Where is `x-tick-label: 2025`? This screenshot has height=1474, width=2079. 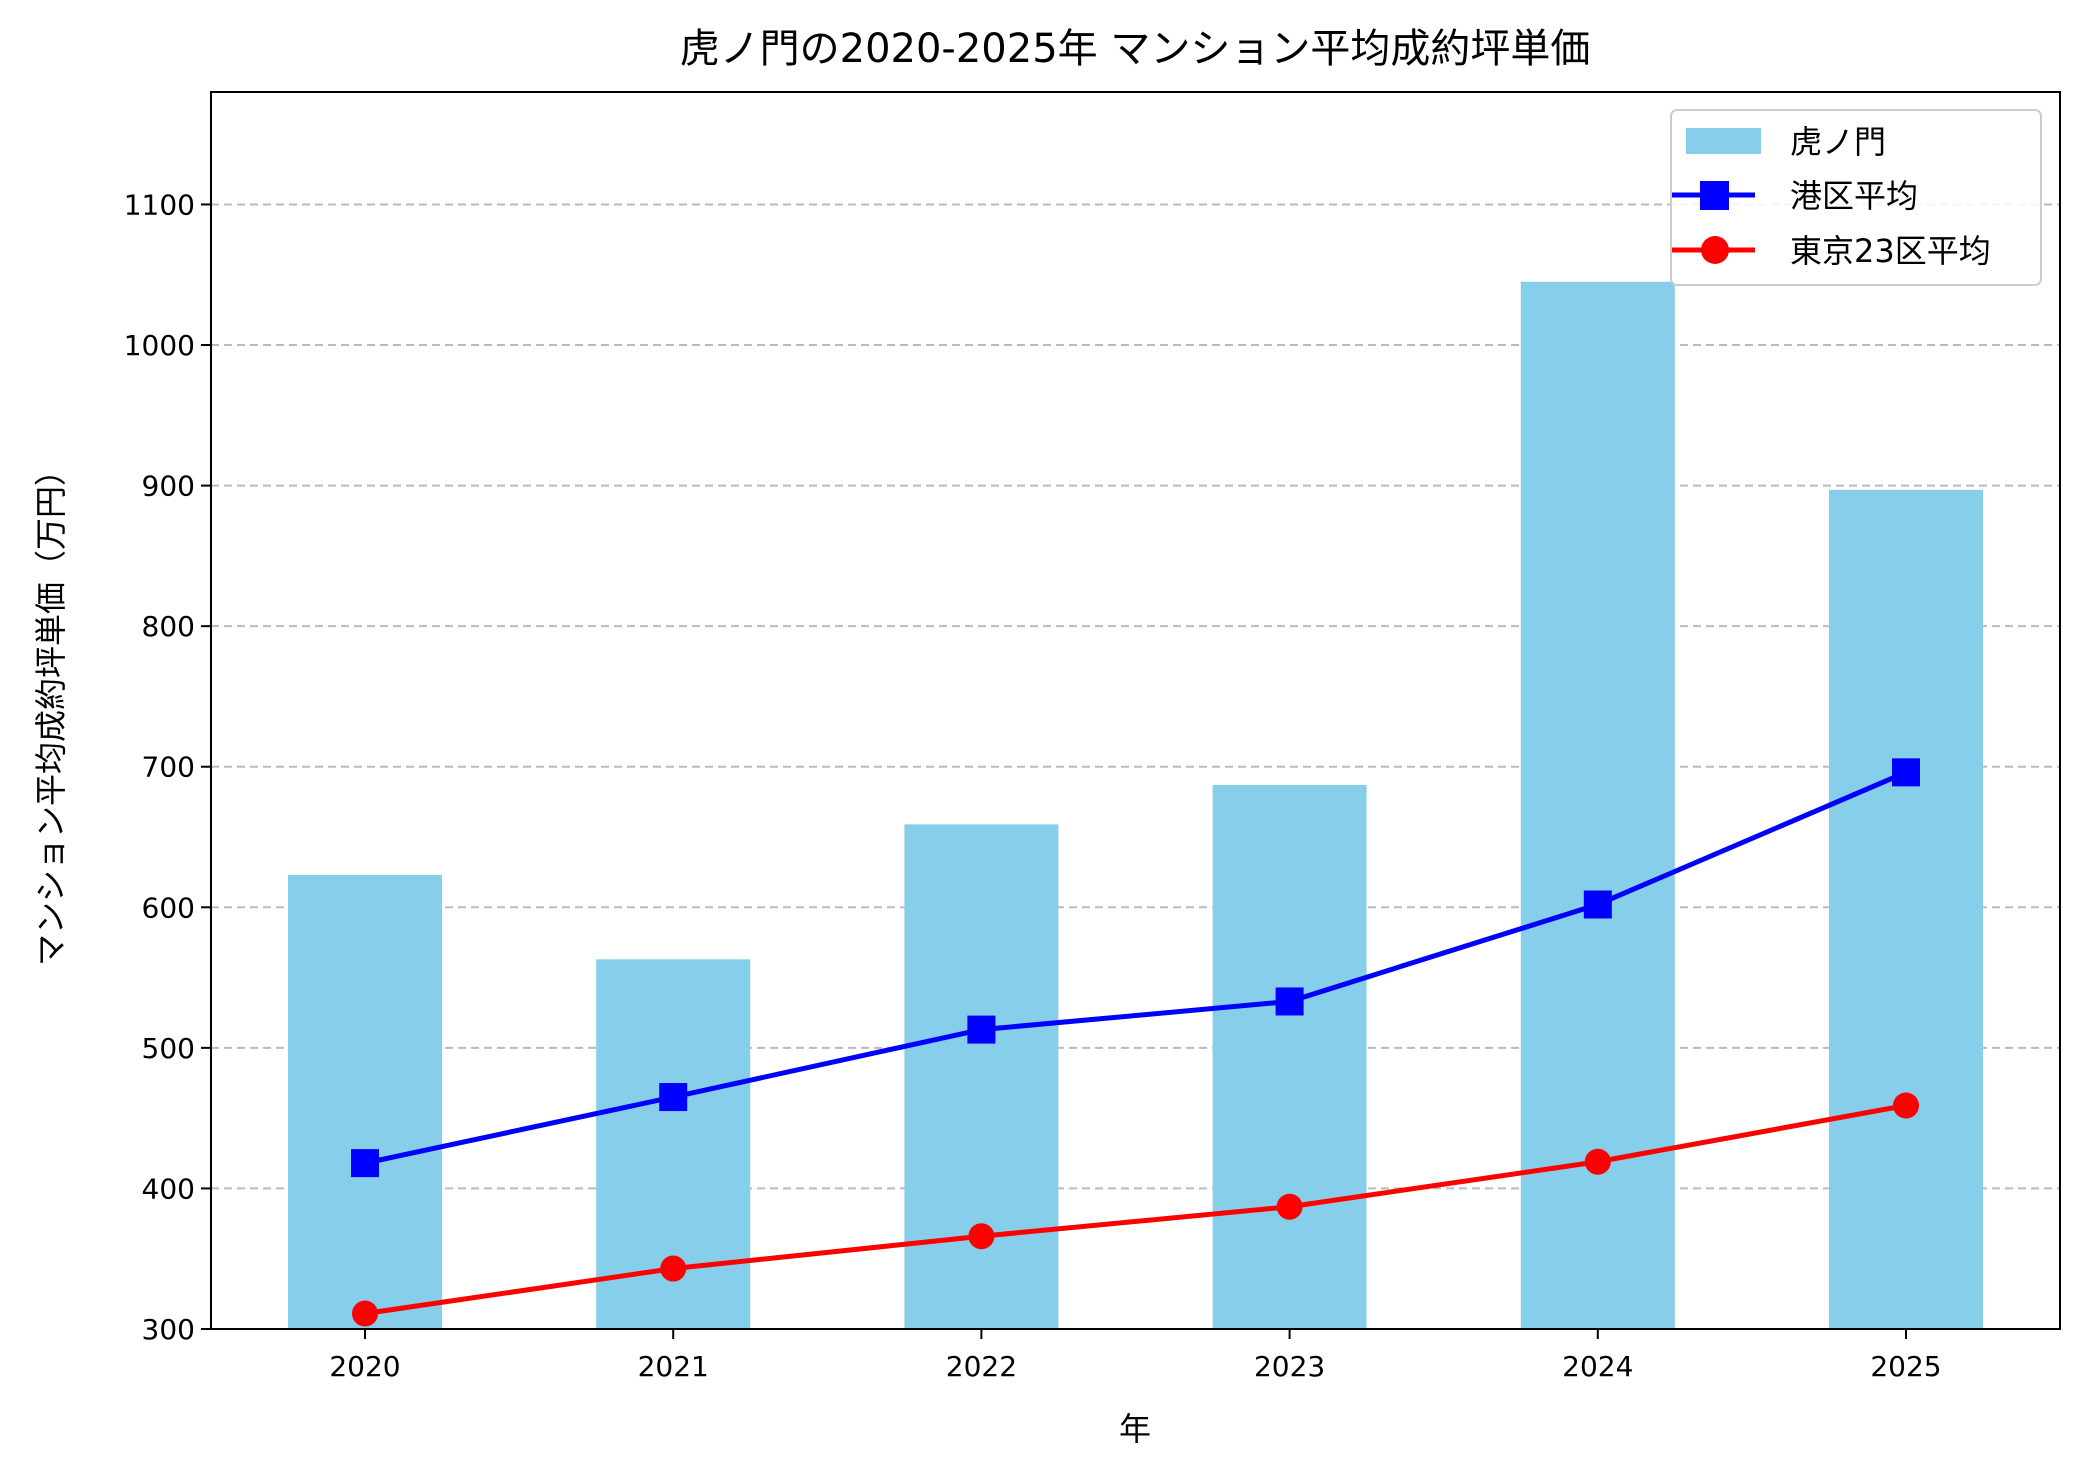
x-tick-label: 2025 is located at coordinates (1905, 1366).